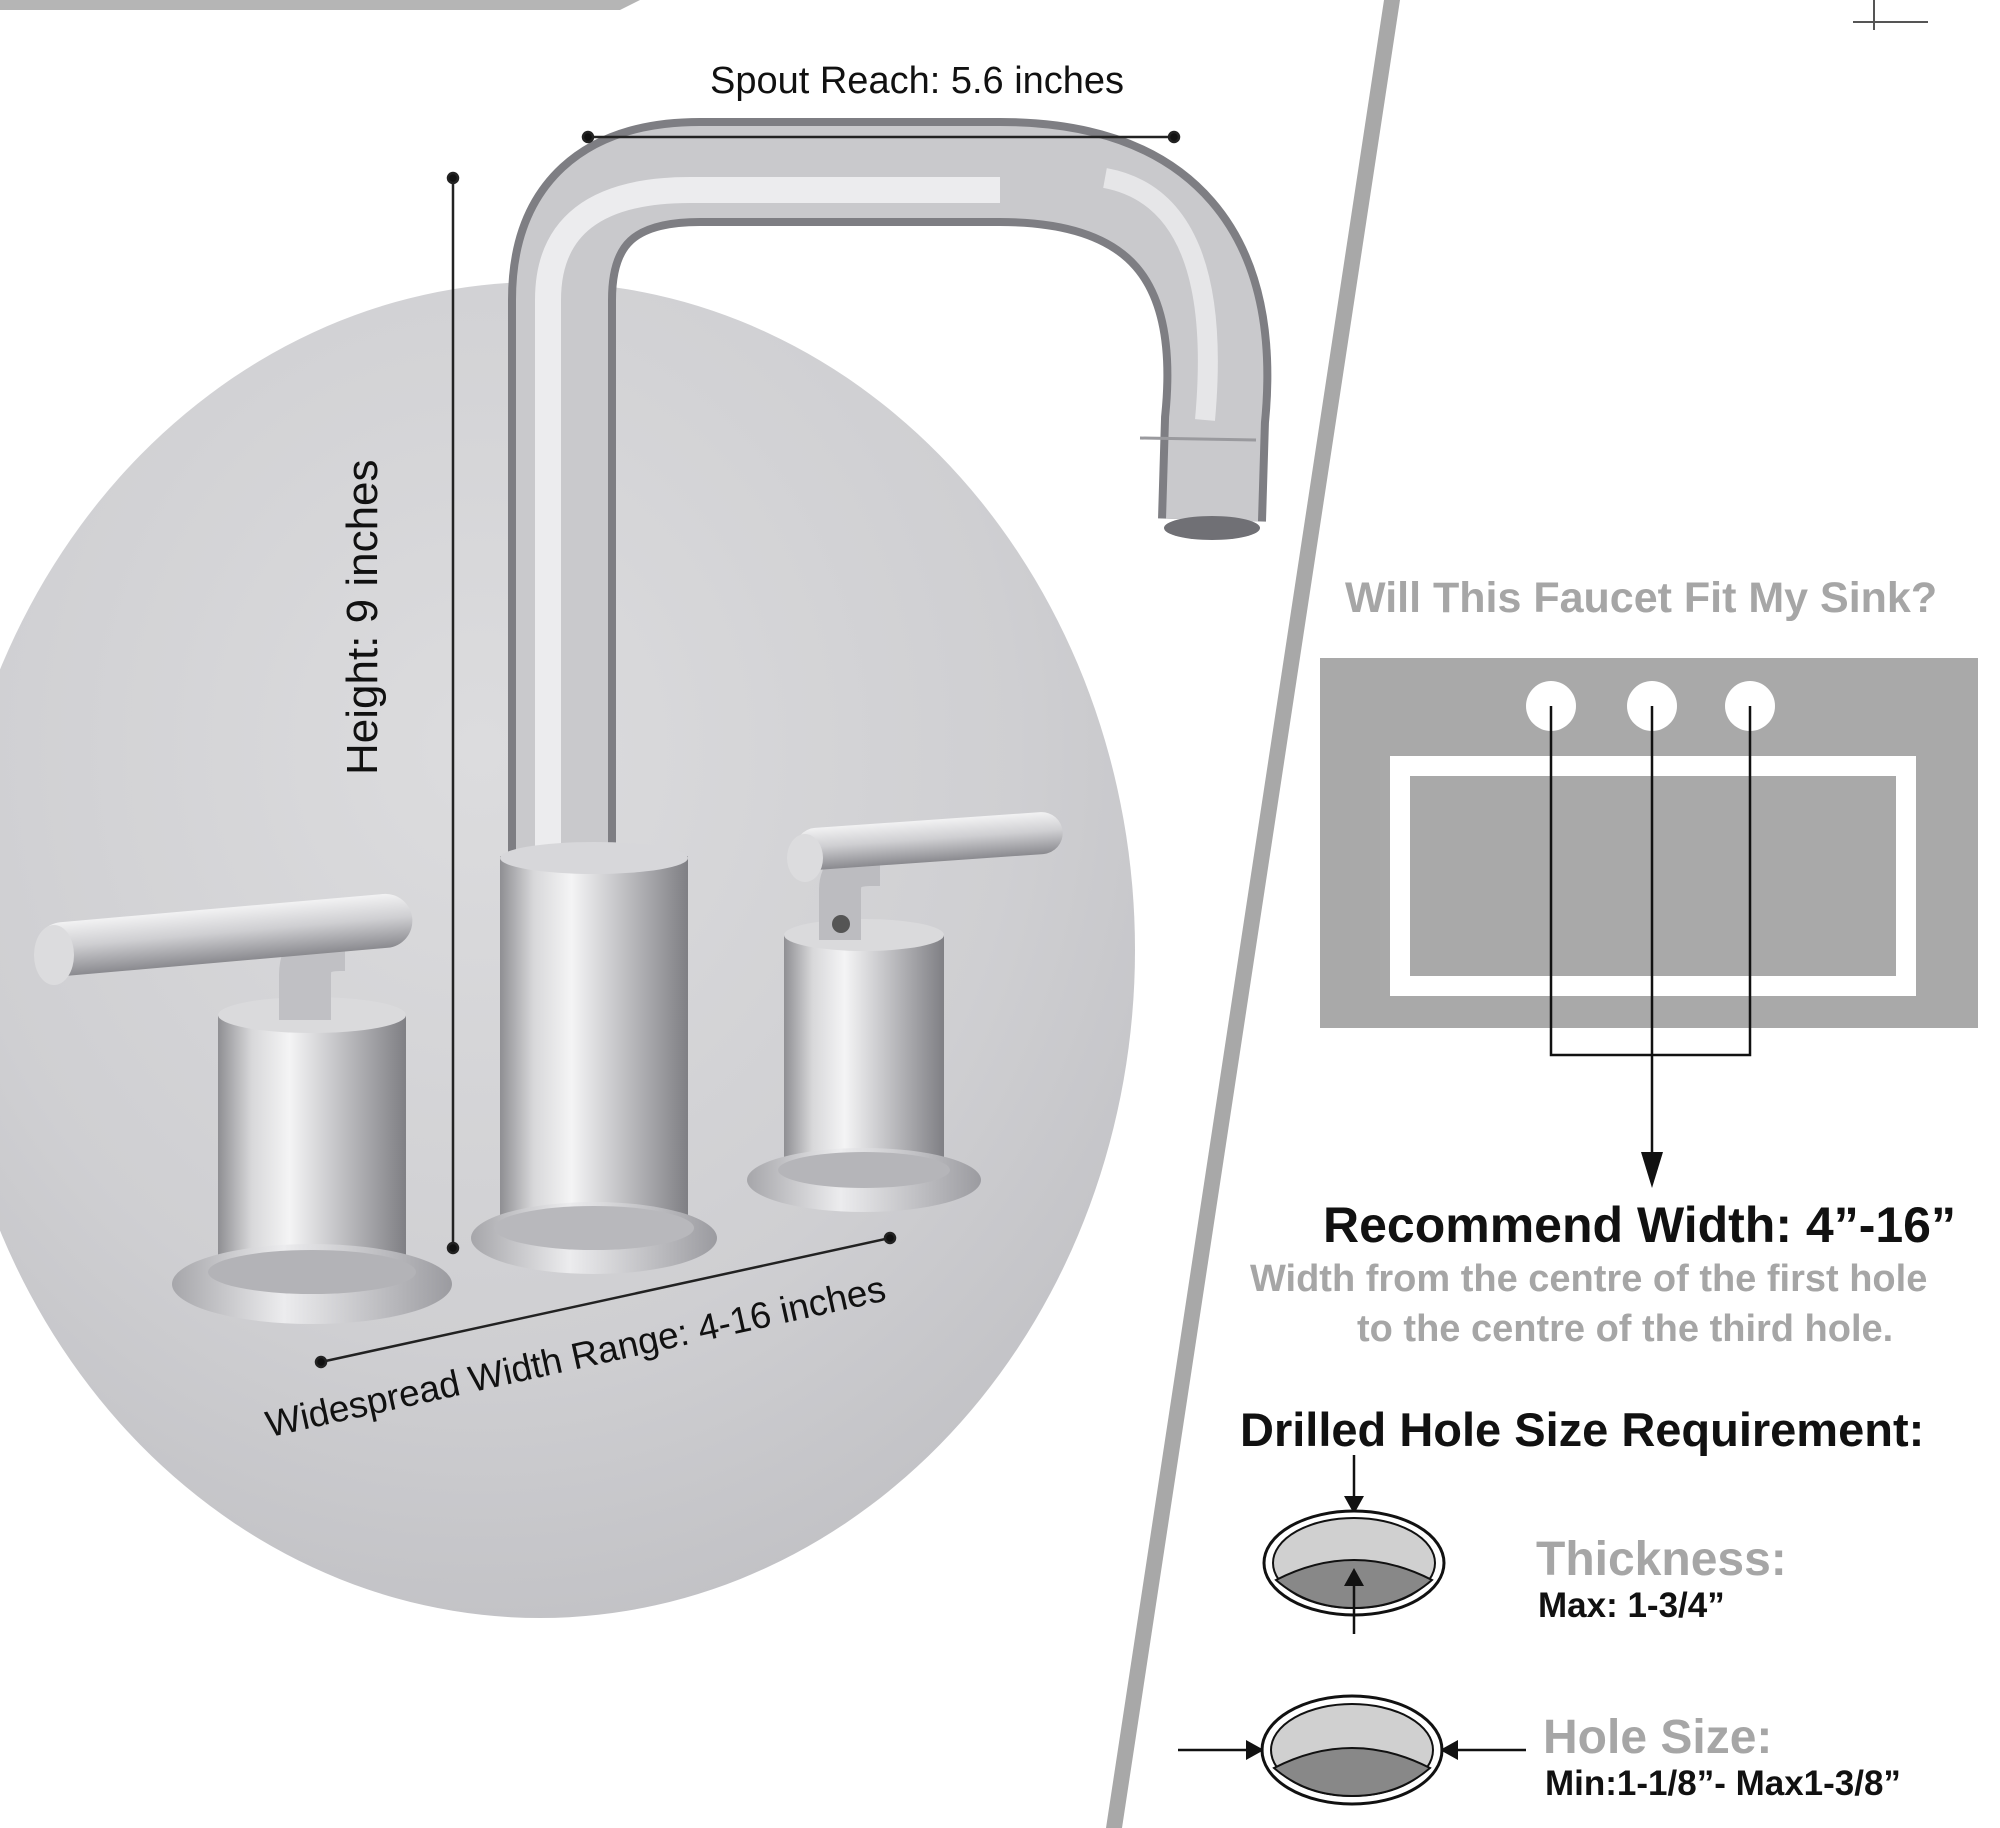 This screenshot has height=1828, width=2000. What do you see at coordinates (1652, 1170) in the screenshot?
I see `arrow-down-icon` at bounding box center [1652, 1170].